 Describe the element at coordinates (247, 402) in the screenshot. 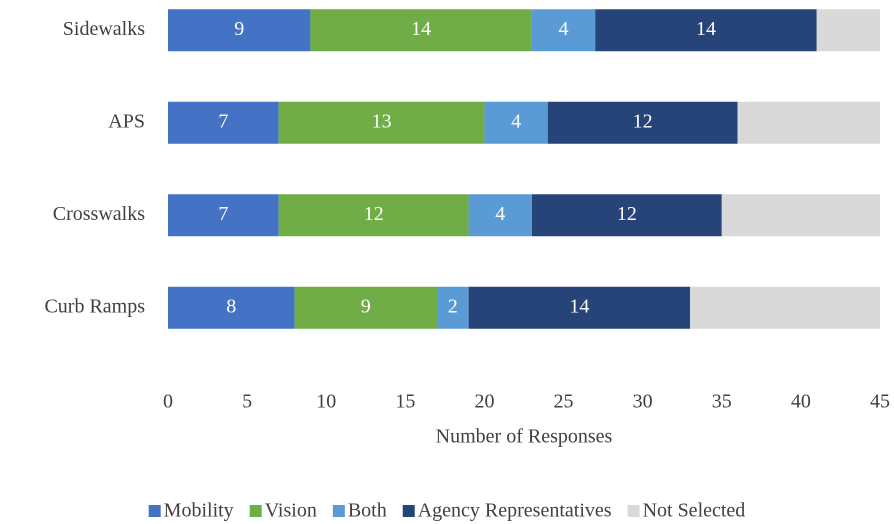

I see `x-tick-label: 5` at that location.